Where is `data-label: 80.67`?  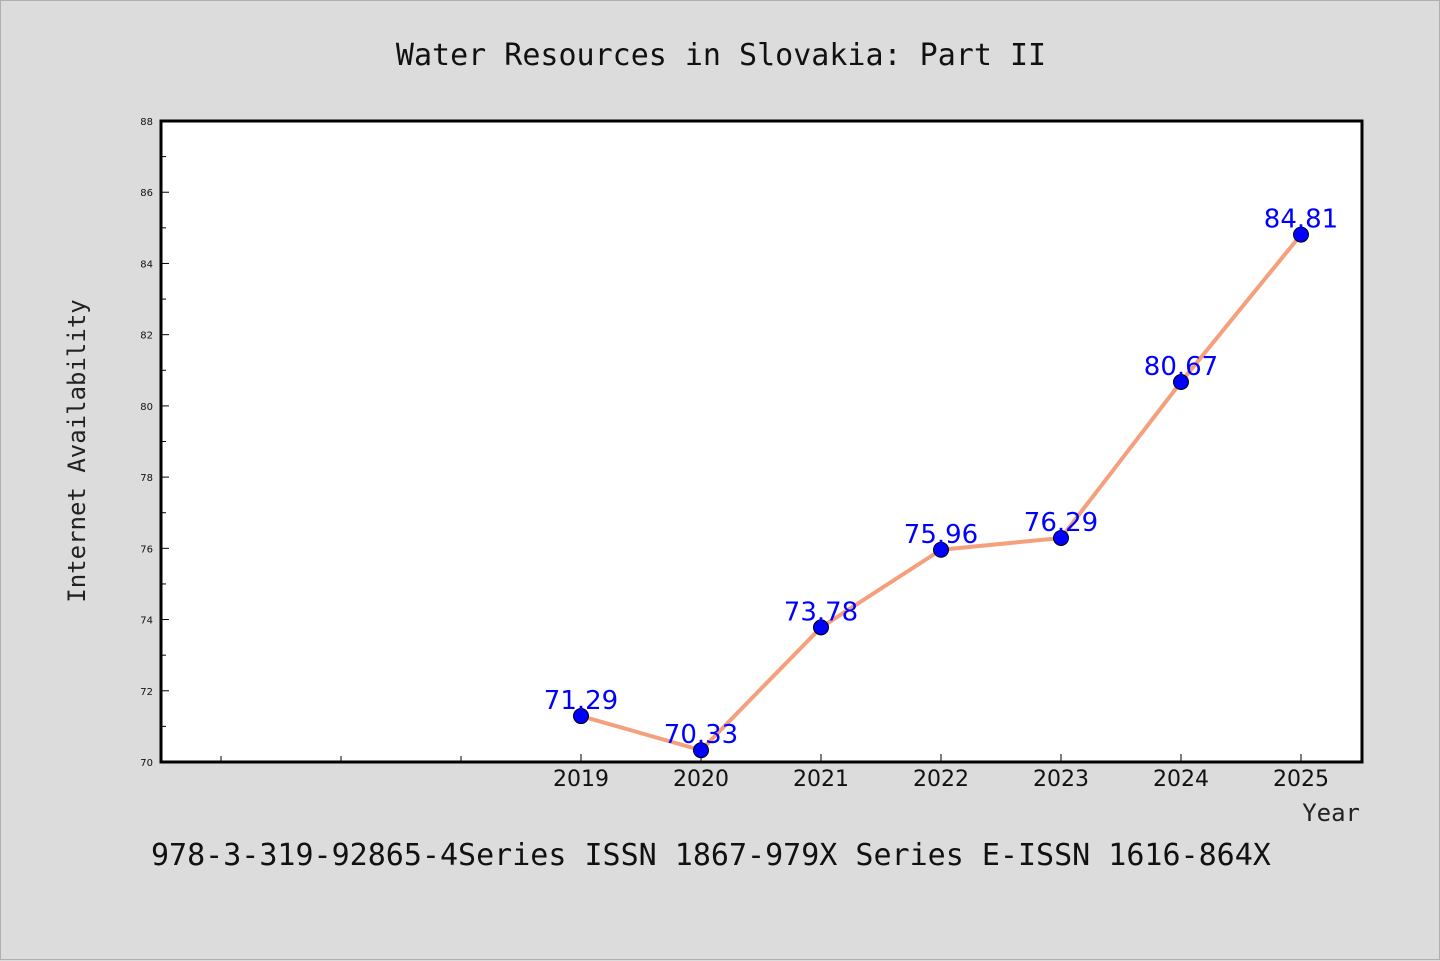 data-label: 80.67 is located at coordinates (1181, 367).